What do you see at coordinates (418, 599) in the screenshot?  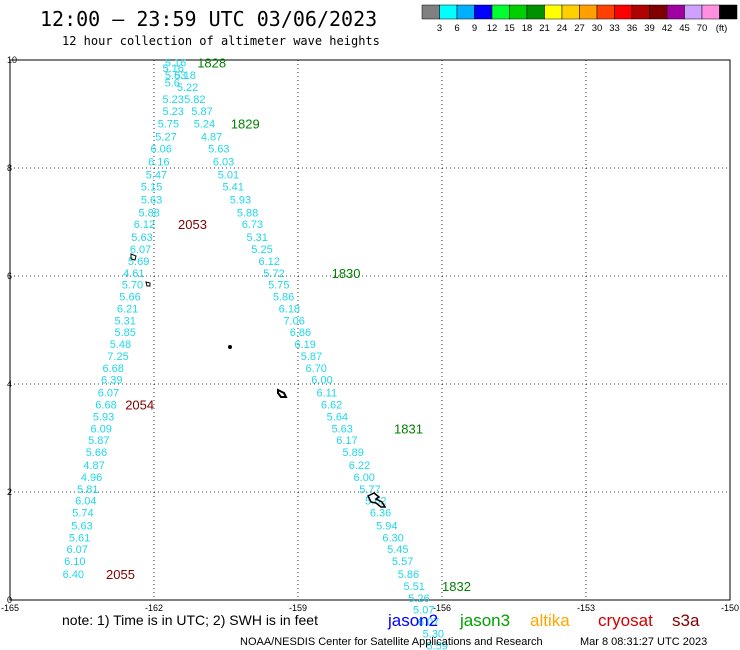 I see `wave-height-point: 5.26` at bounding box center [418, 599].